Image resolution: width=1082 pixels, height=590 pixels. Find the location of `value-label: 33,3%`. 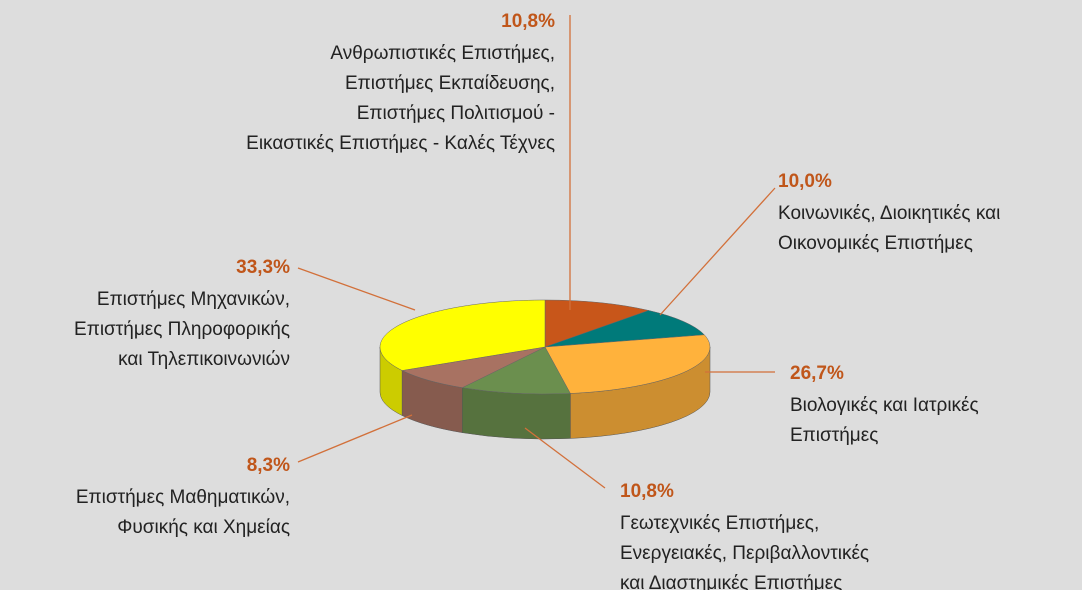

value-label: 33,3% is located at coordinates (263, 267).